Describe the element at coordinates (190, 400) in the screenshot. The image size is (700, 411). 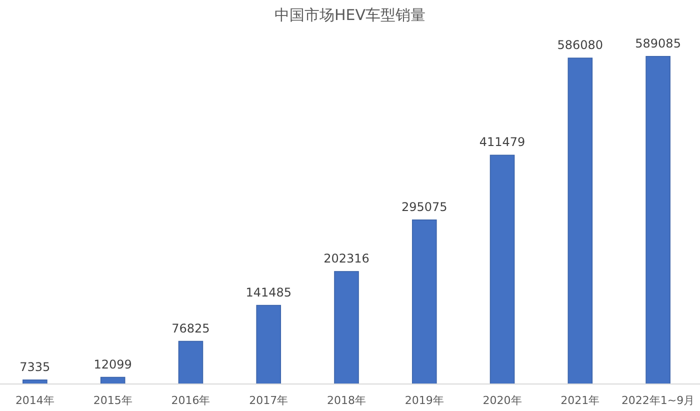
I see `x-tick-label: 2016年` at that location.